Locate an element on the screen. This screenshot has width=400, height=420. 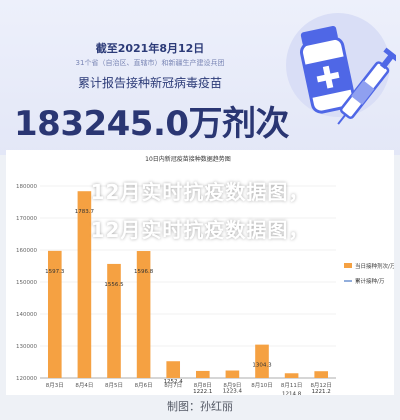
x-tick-label: 8月8日 is located at coordinates (203, 385).